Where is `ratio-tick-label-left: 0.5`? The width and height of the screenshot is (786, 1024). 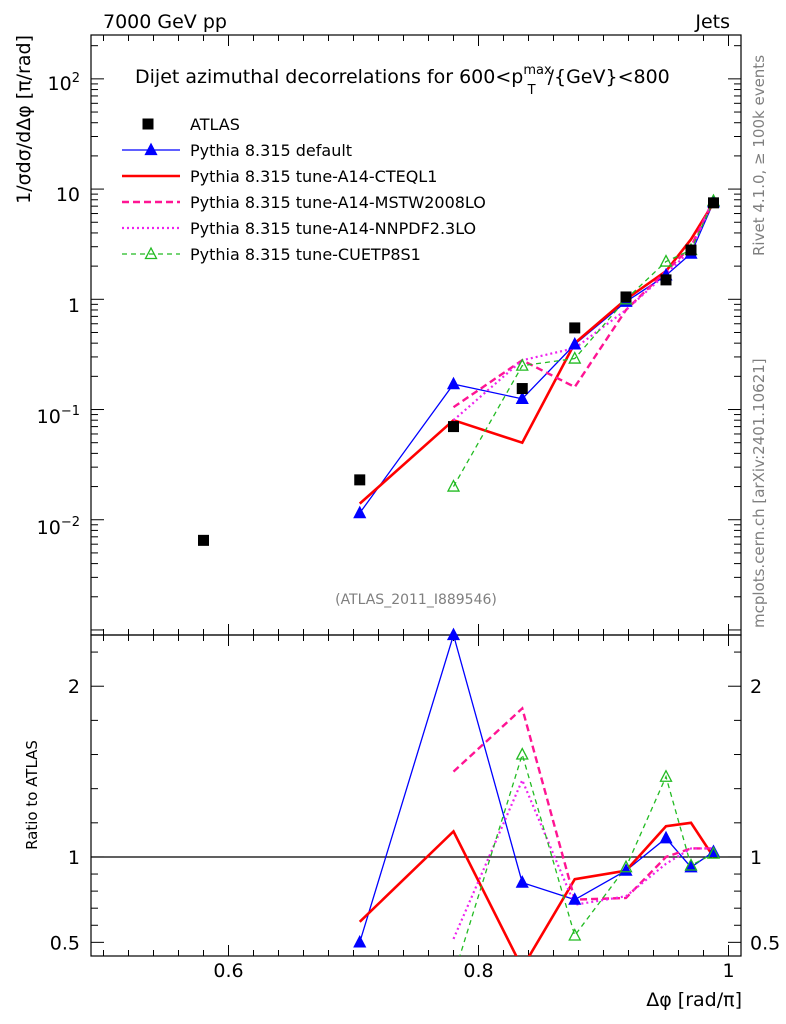 ratio-tick-label-left: 0.5 is located at coordinates (65, 943).